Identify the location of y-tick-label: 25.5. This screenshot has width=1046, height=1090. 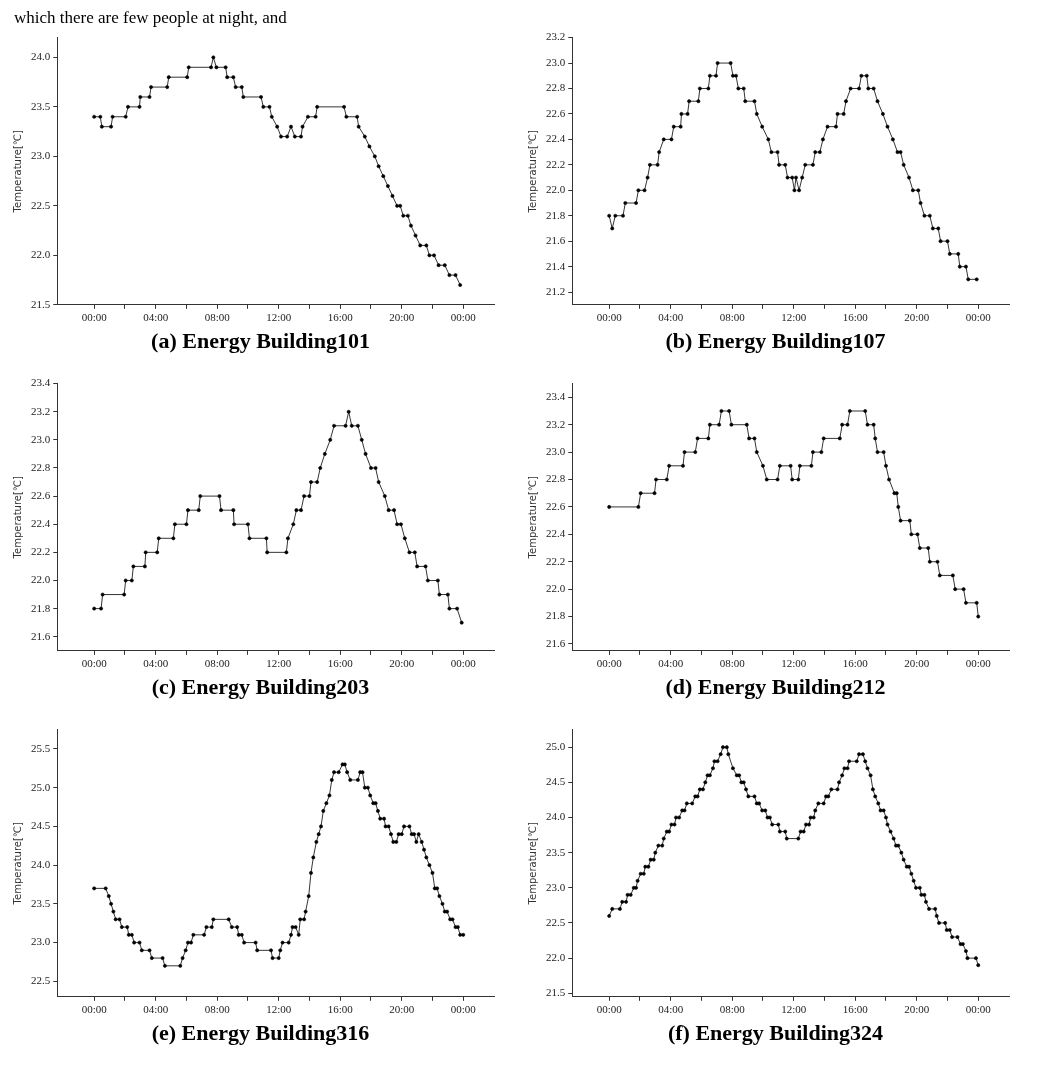
(41, 747).